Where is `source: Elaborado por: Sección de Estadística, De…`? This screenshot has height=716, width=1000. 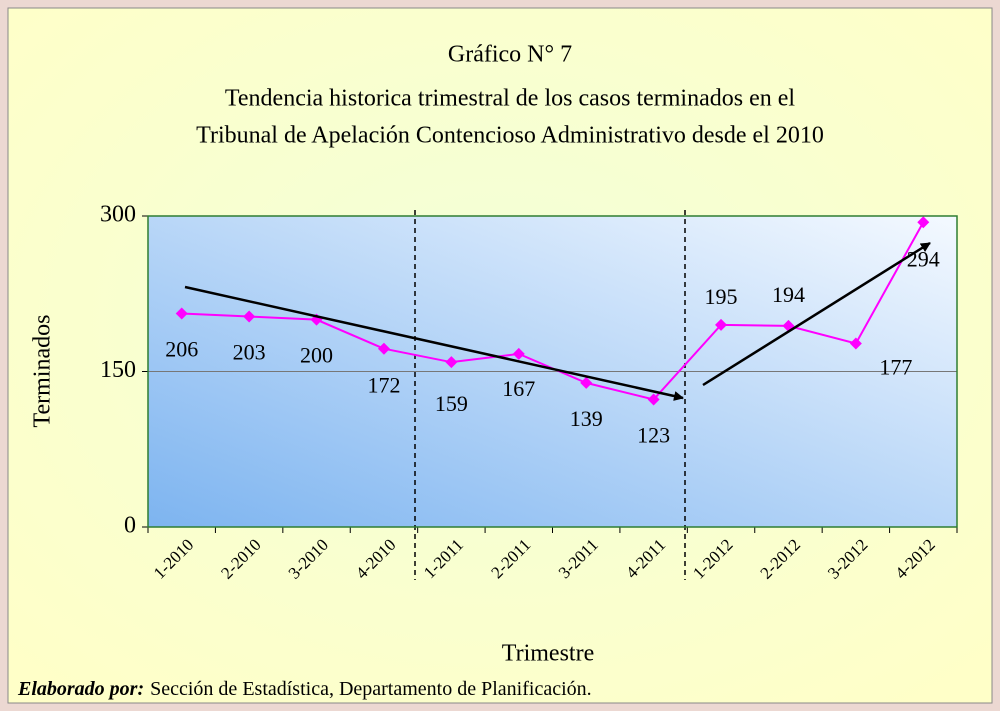
source: Elaborado por: Sección de Estadística, De… is located at coordinates (304, 689).